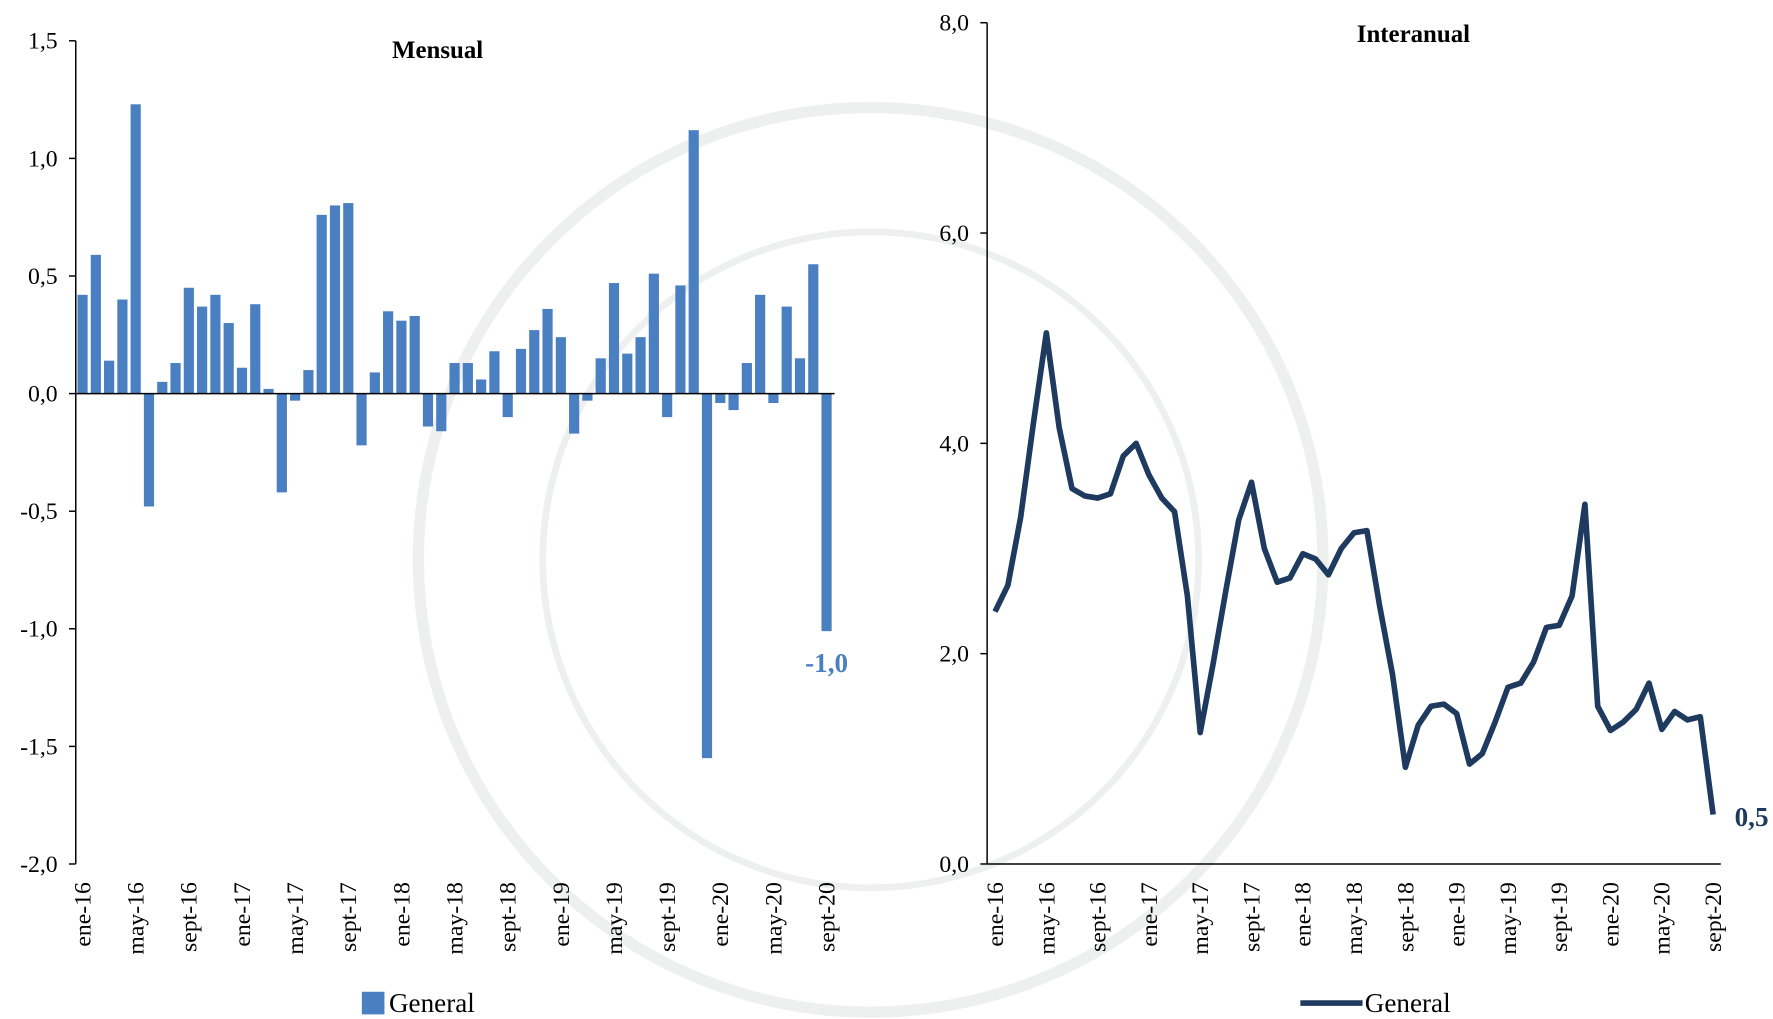 The height and width of the screenshot is (1019, 1773). I want to click on data-label: 0,5, so click(1752, 817).